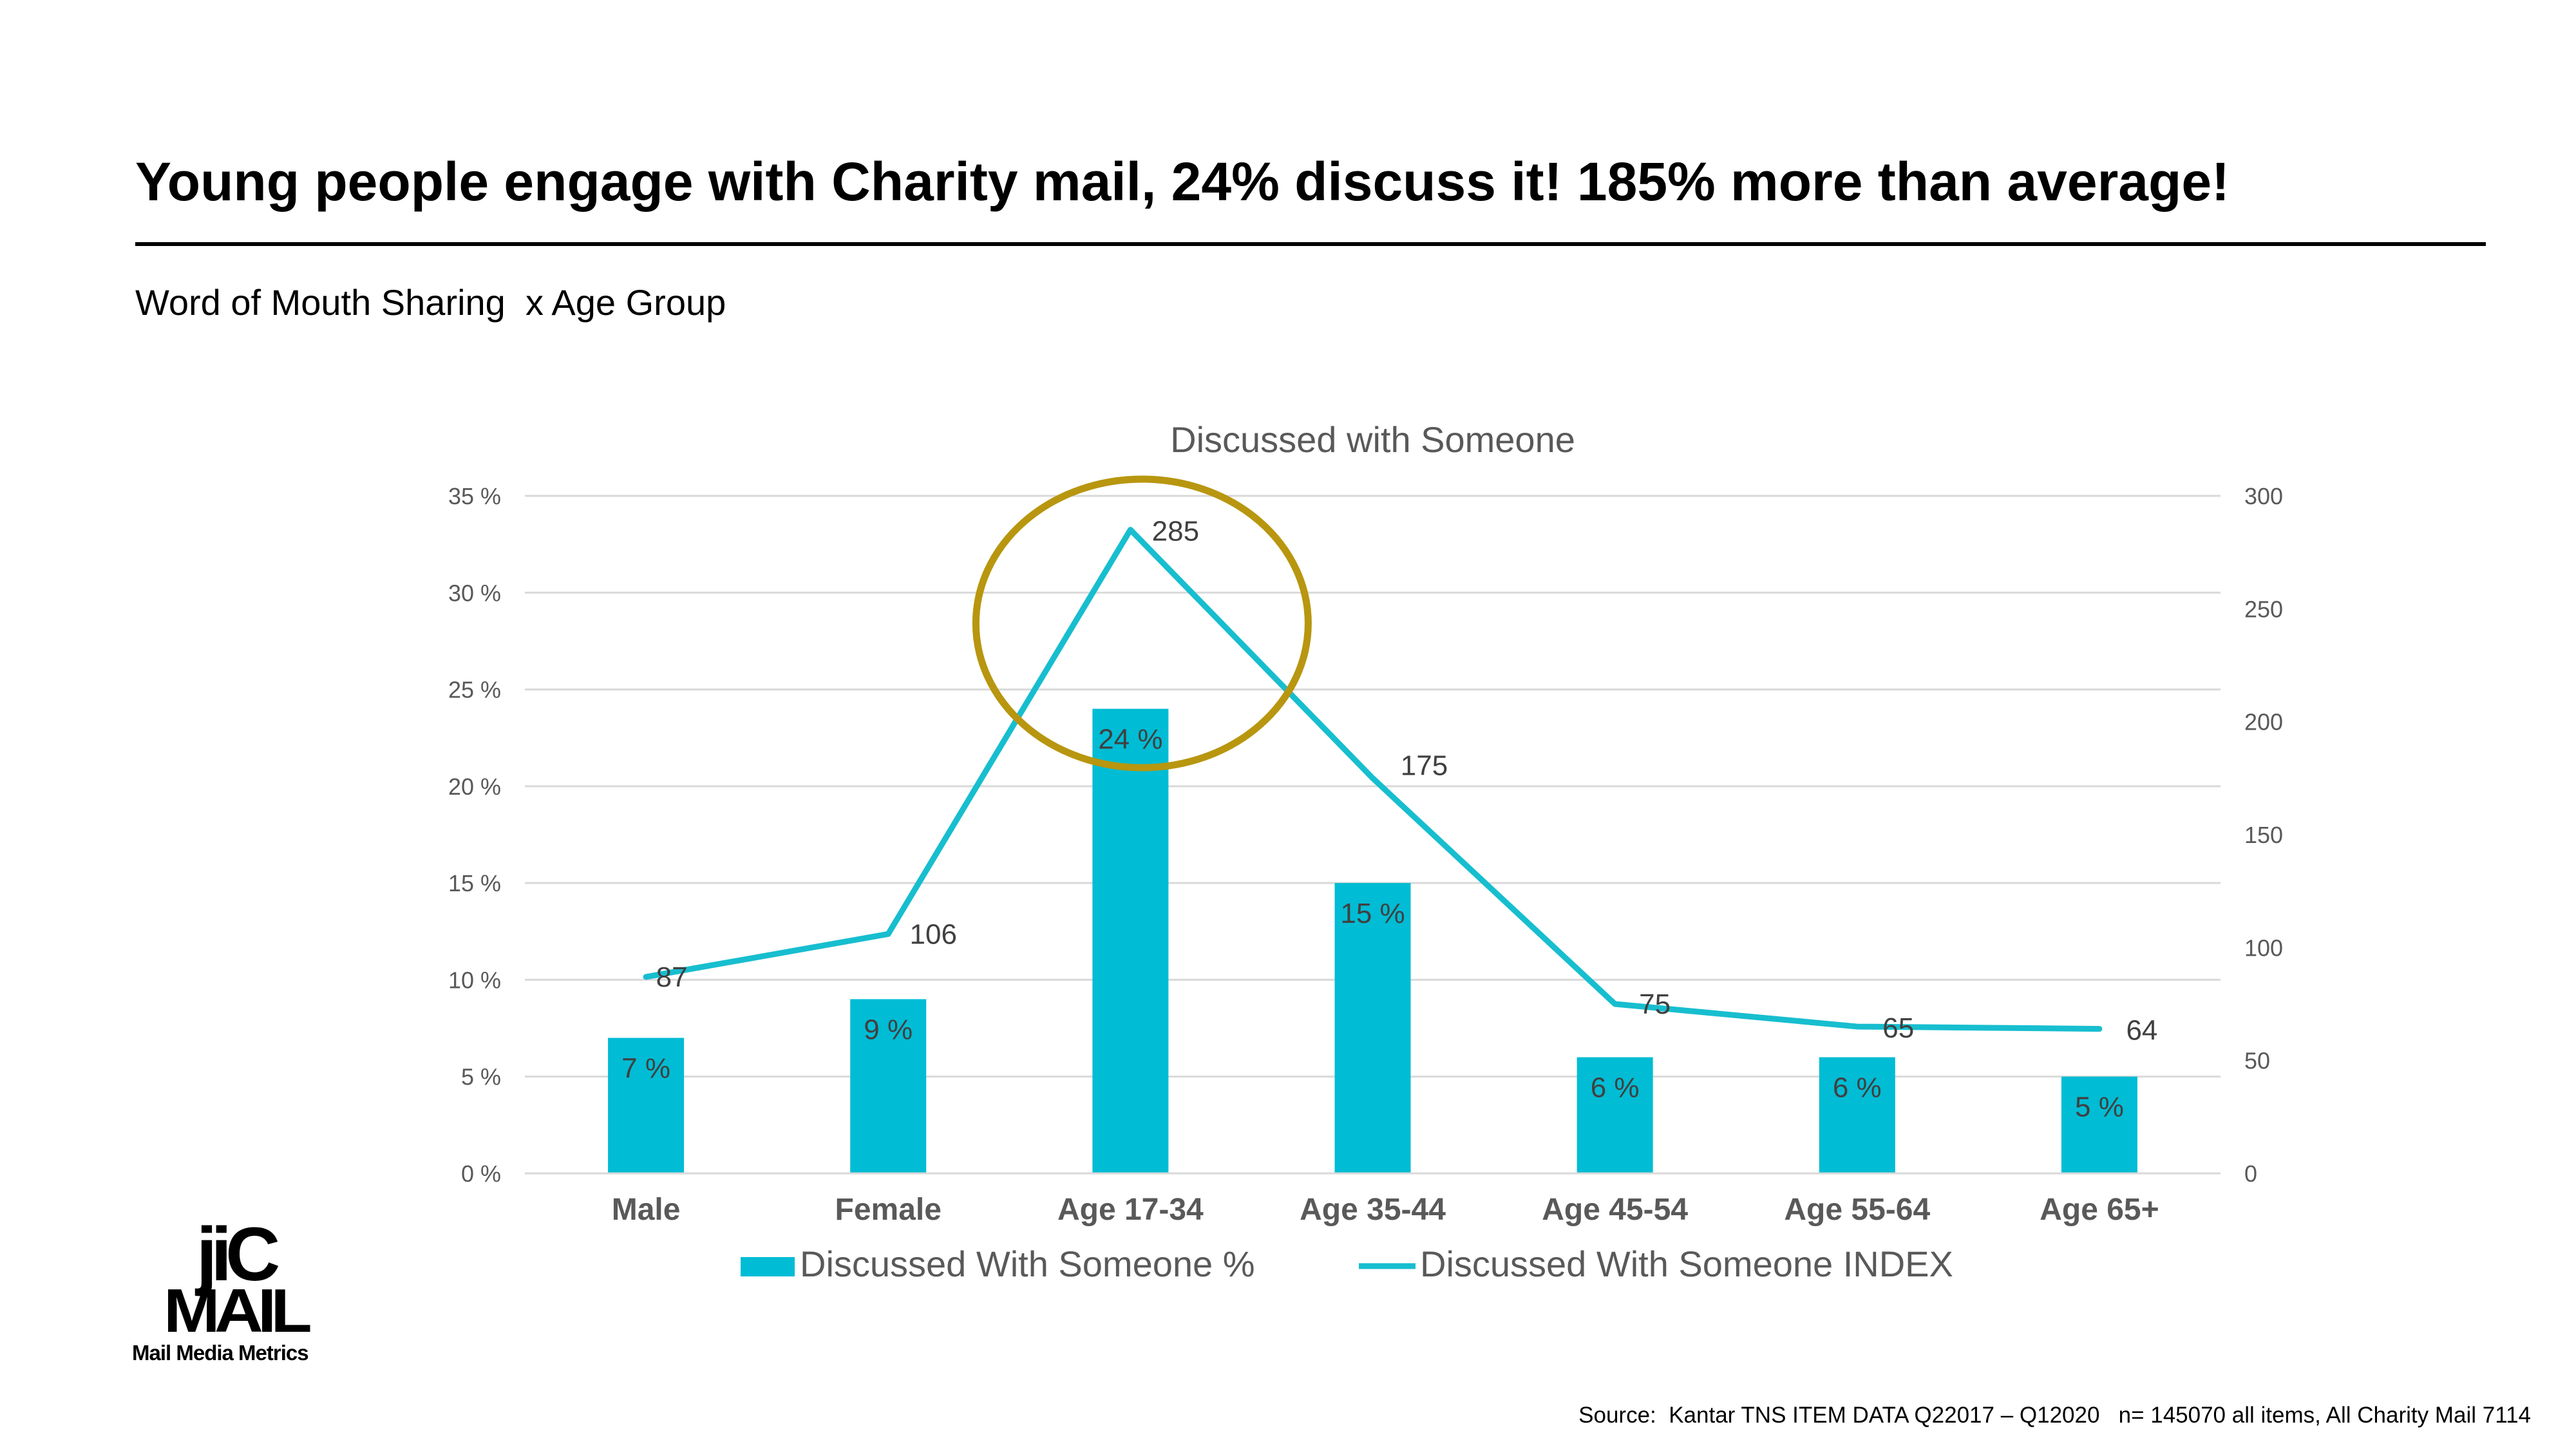 Image resolution: width=2576 pixels, height=1449 pixels. Describe the element at coordinates (2264, 947) in the screenshot. I see `y-right-tick-label: 100` at that location.